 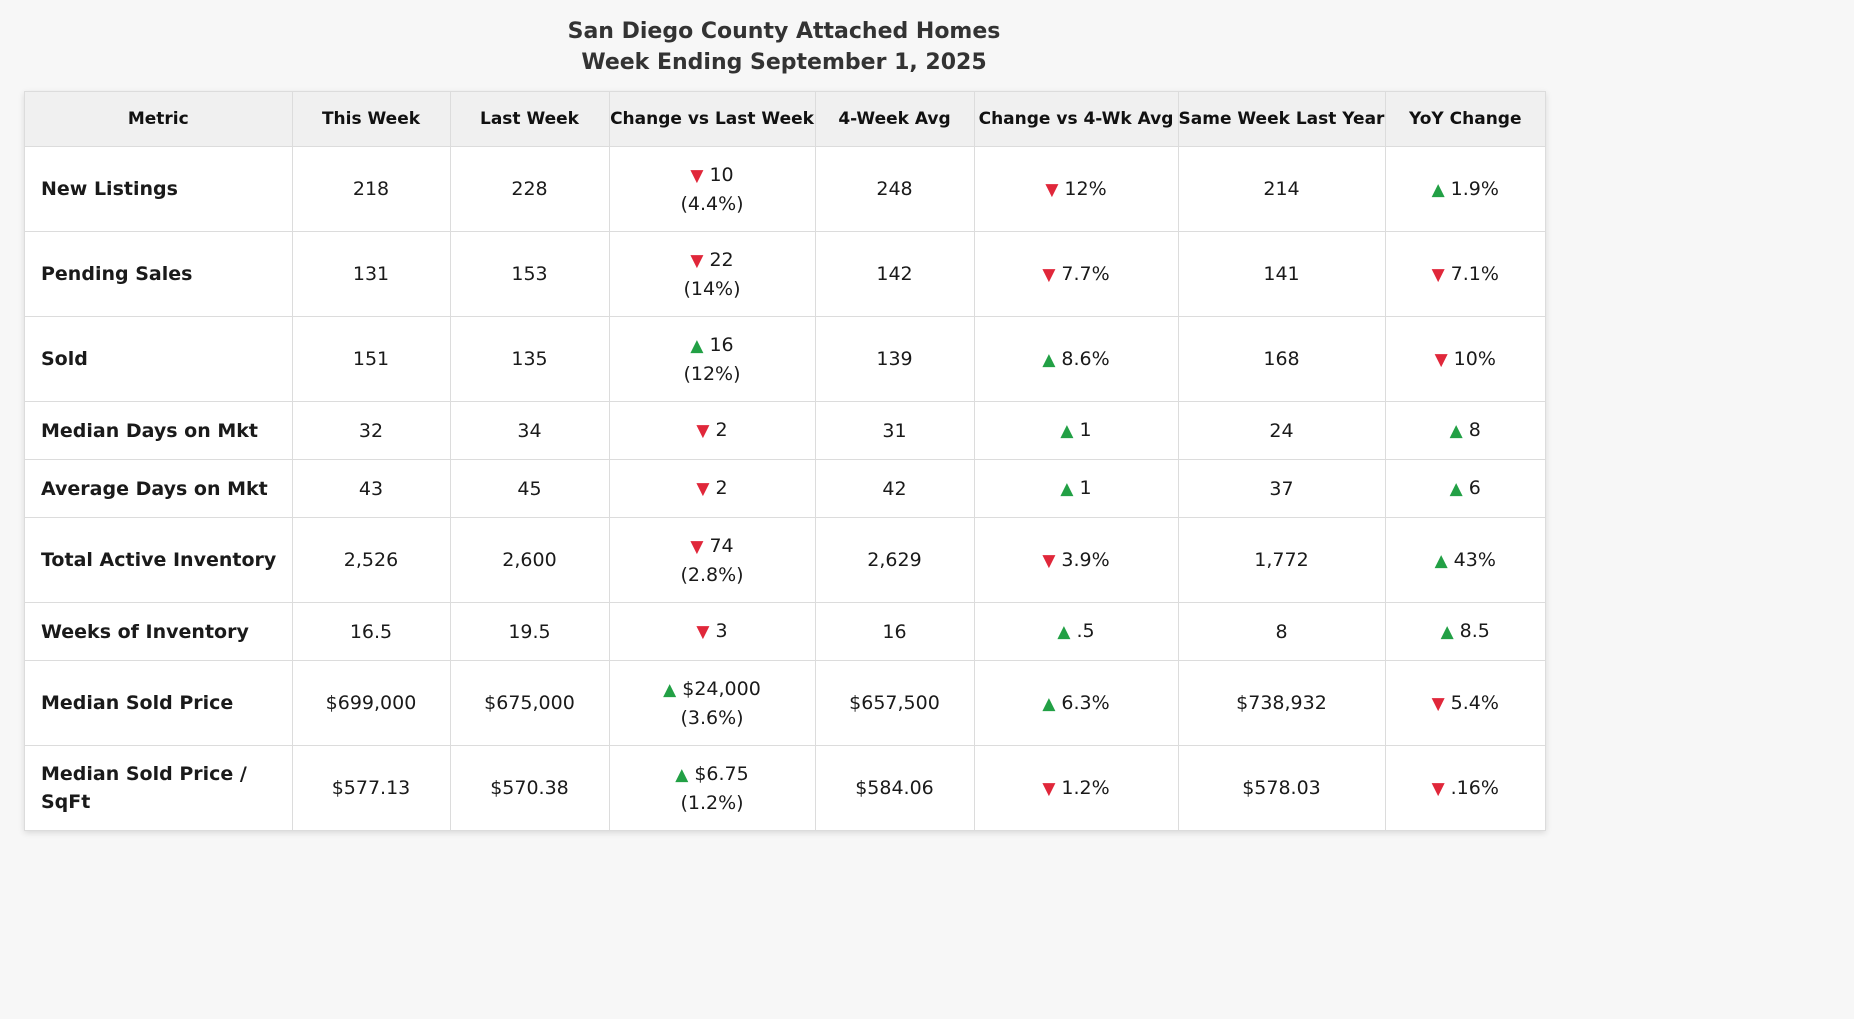 What do you see at coordinates (530, 488) in the screenshot?
I see `last-week-value: 45` at bounding box center [530, 488].